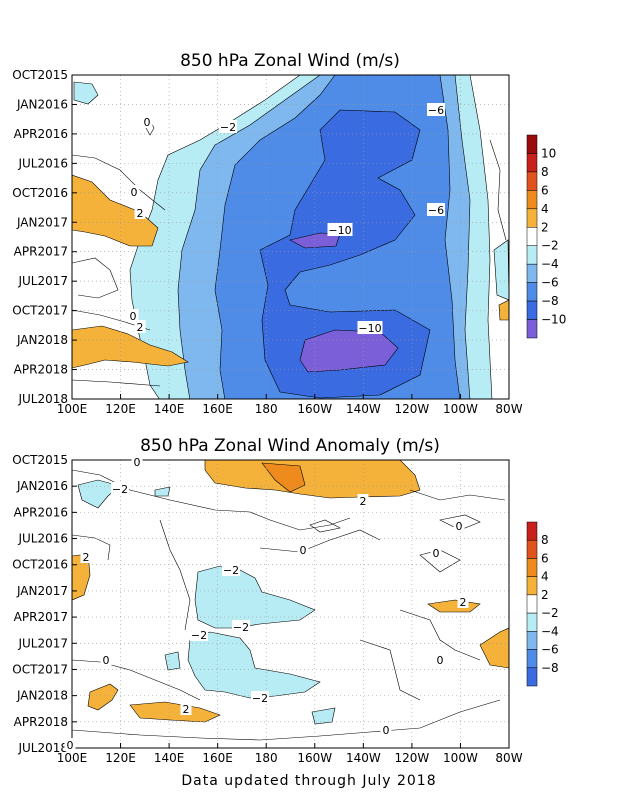  Describe the element at coordinates (314, 758) in the screenshot. I see `bot-x-tick-label: 160W` at that location.